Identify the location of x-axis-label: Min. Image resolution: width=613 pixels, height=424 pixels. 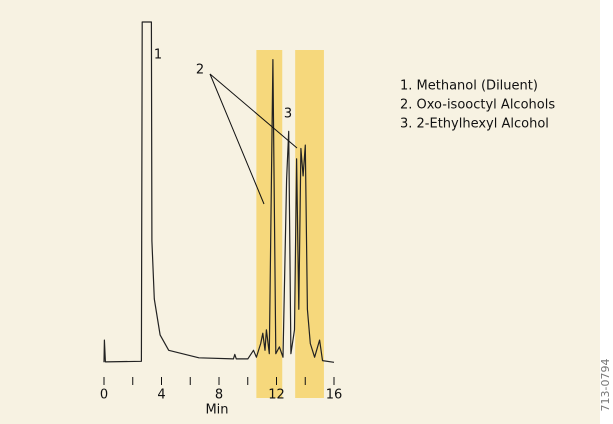
(216, 410).